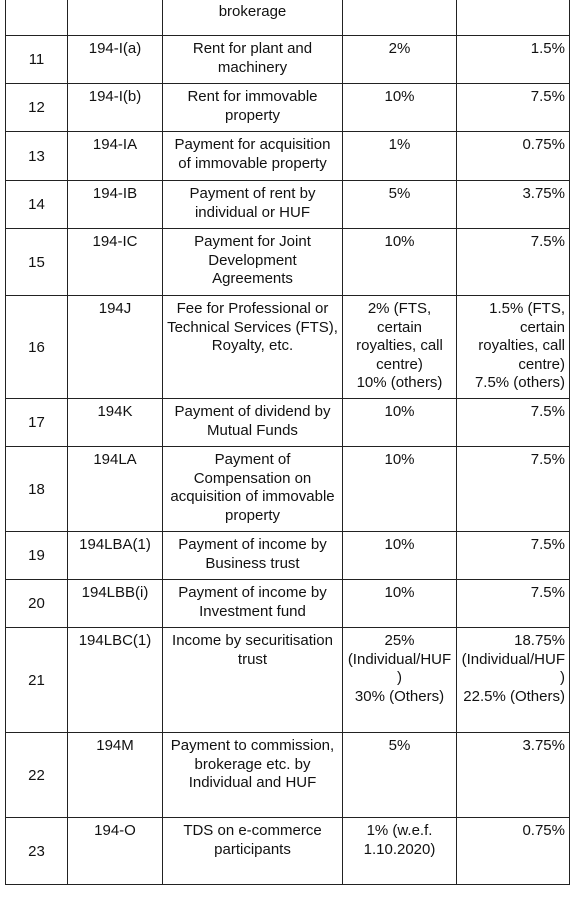 The width and height of the screenshot is (588, 911). I want to click on rate-cell: 2%, so click(399, 59).